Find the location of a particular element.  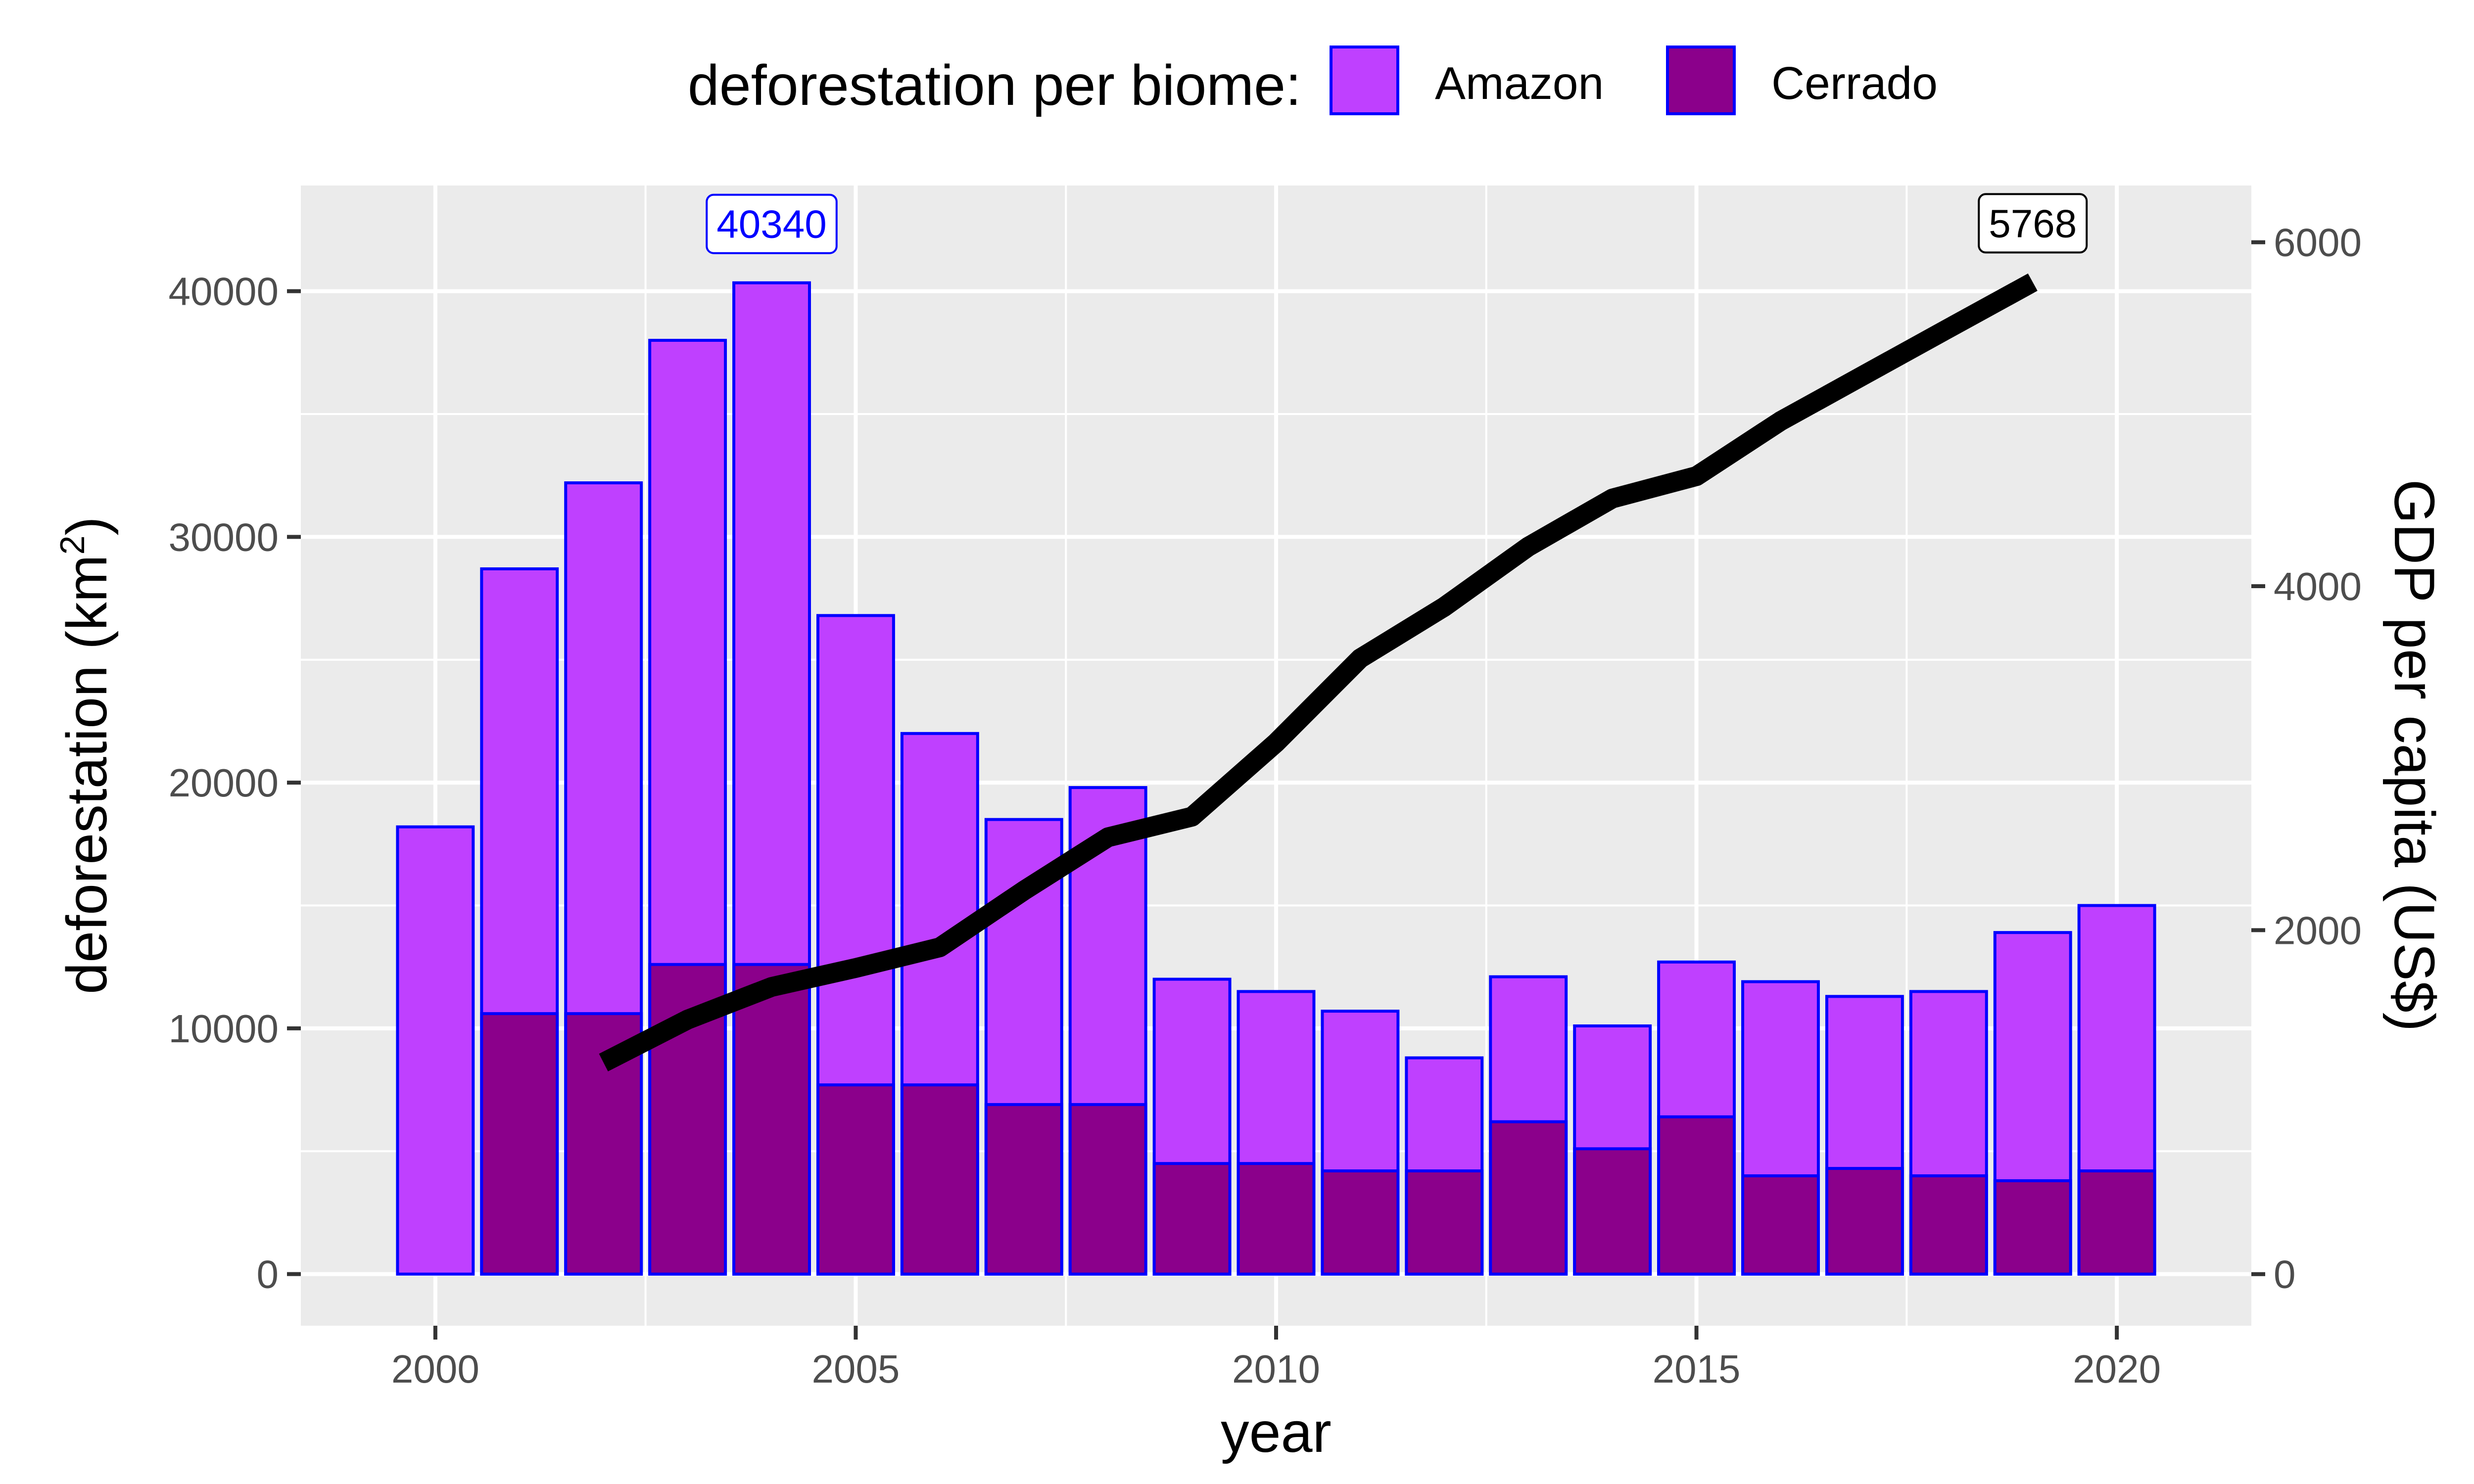

y2-tick-label: 4000 is located at coordinates (2318, 586).